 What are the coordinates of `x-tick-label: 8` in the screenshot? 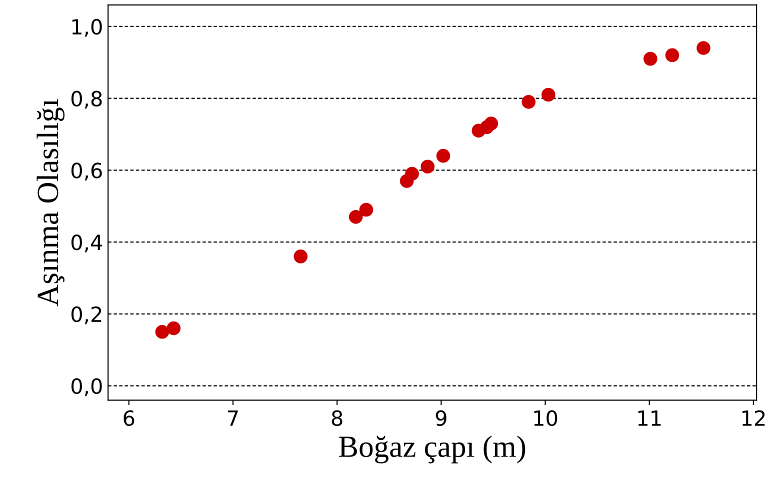 It's located at (337, 418).